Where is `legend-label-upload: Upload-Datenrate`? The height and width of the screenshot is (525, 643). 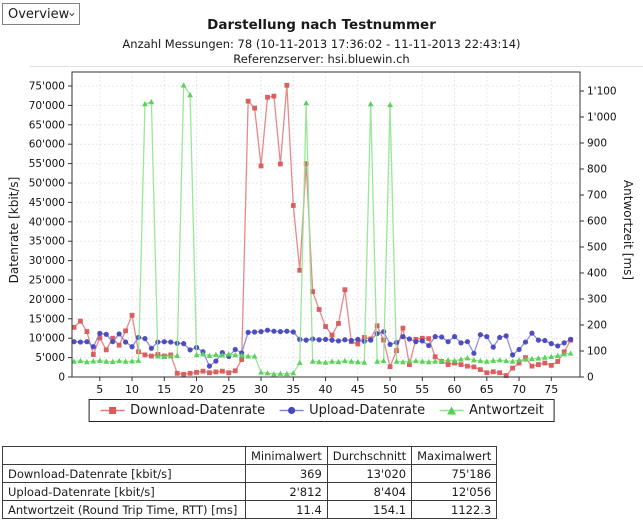 legend-label-upload: Upload-Datenrate is located at coordinates (367, 410).